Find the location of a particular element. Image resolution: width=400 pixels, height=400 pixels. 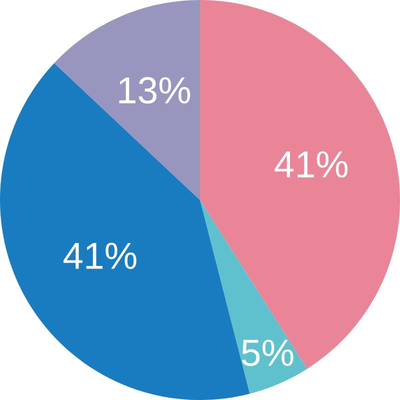

data-label: 5% is located at coordinates (268, 353).